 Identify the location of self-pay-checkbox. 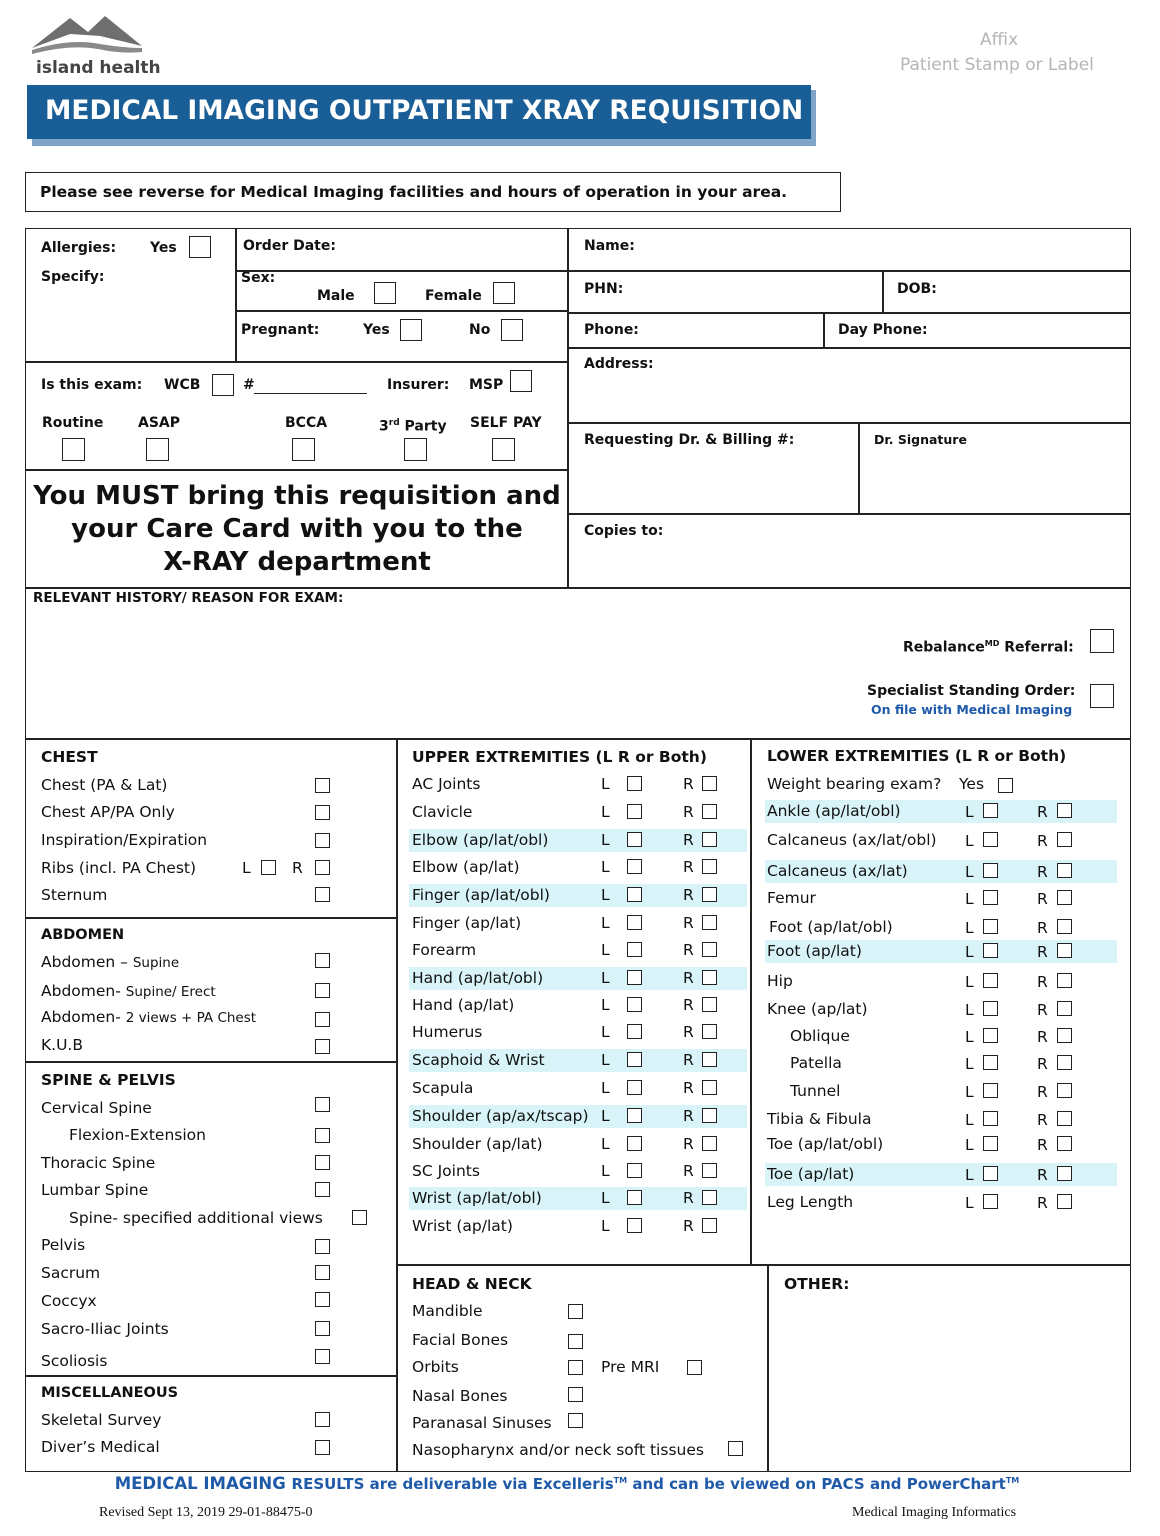
(503, 449).